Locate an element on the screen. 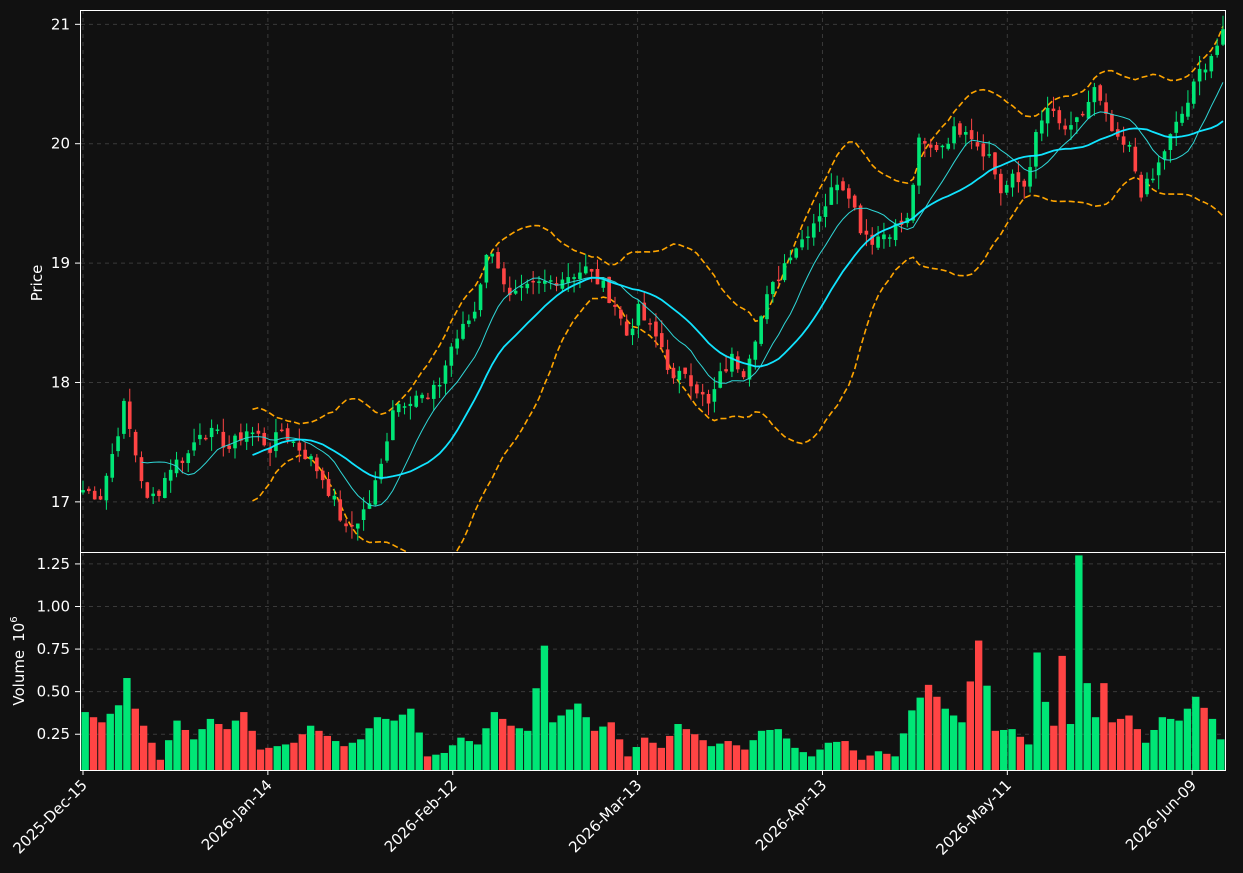 This screenshot has width=1243, height=873. volume-tick-label: 1.25 is located at coordinates (53, 564).